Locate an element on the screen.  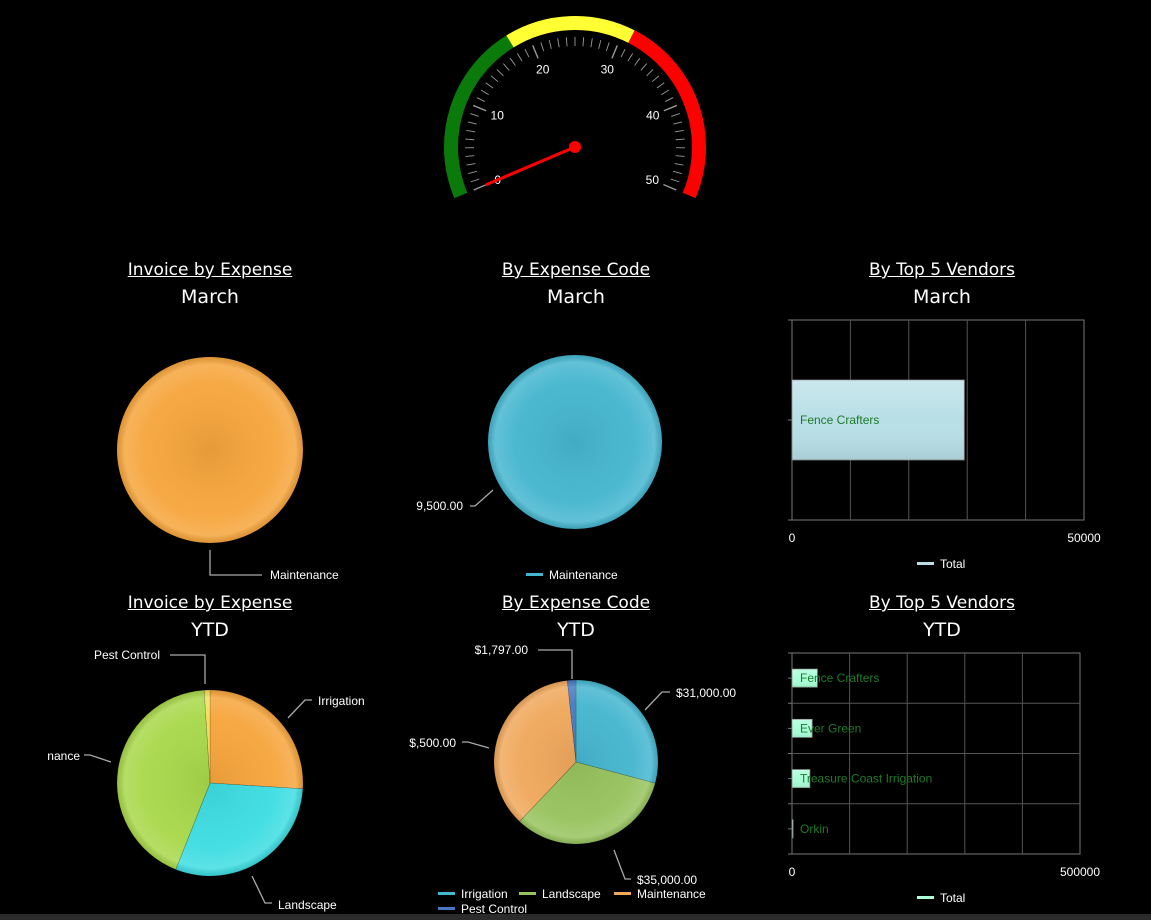
pie-invoice-ytd: Irrigation Landscape nance Pest Control is located at coordinates (205, 780).